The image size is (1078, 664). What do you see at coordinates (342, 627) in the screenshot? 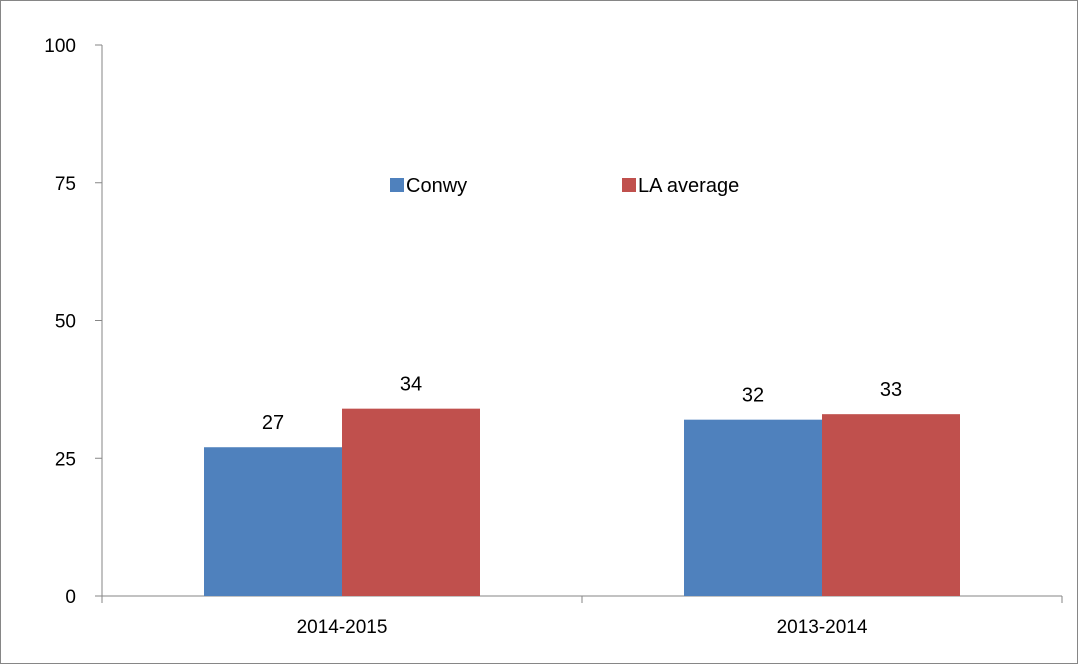
I see `x-tick-label: 2014-2015` at bounding box center [342, 627].